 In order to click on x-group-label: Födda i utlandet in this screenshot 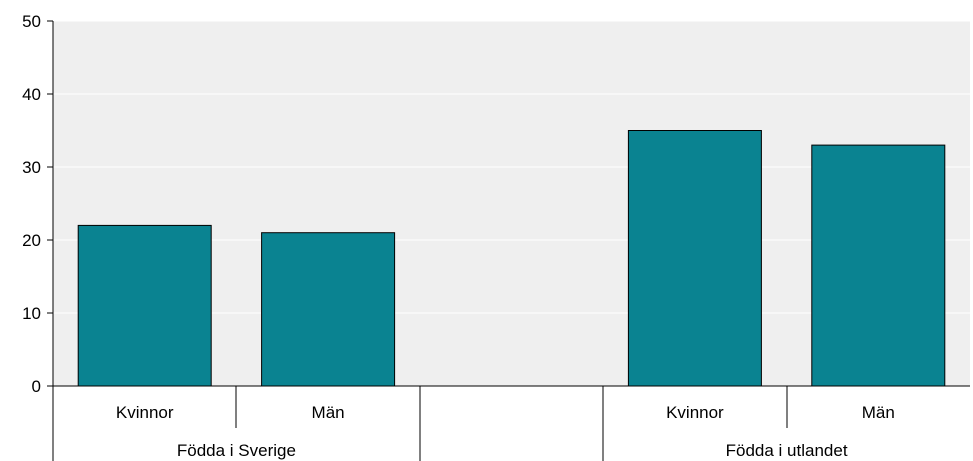, I will do `click(787, 450)`.